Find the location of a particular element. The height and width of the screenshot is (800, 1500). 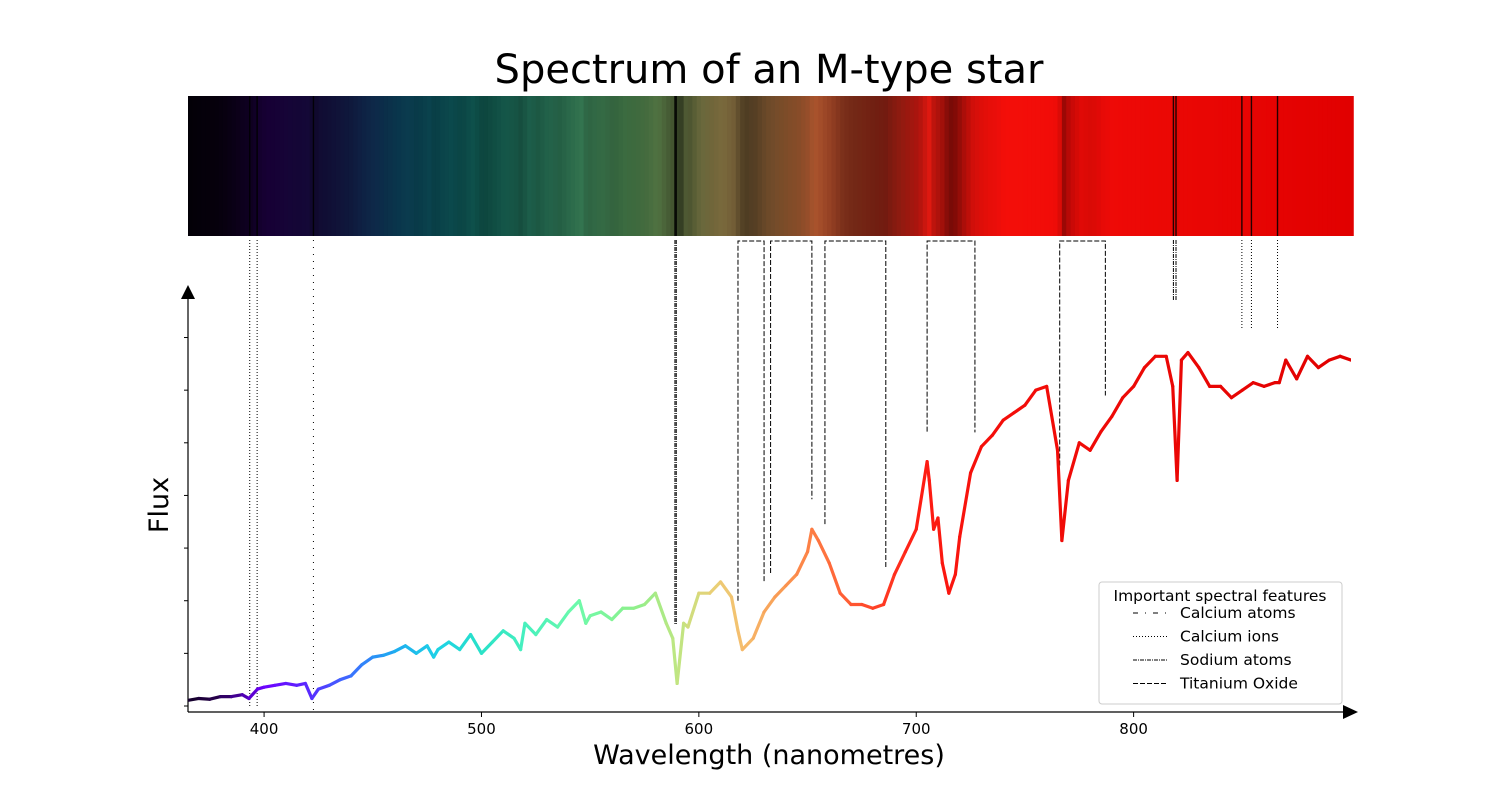

x-tick-label-400: 400 is located at coordinates (264, 729).